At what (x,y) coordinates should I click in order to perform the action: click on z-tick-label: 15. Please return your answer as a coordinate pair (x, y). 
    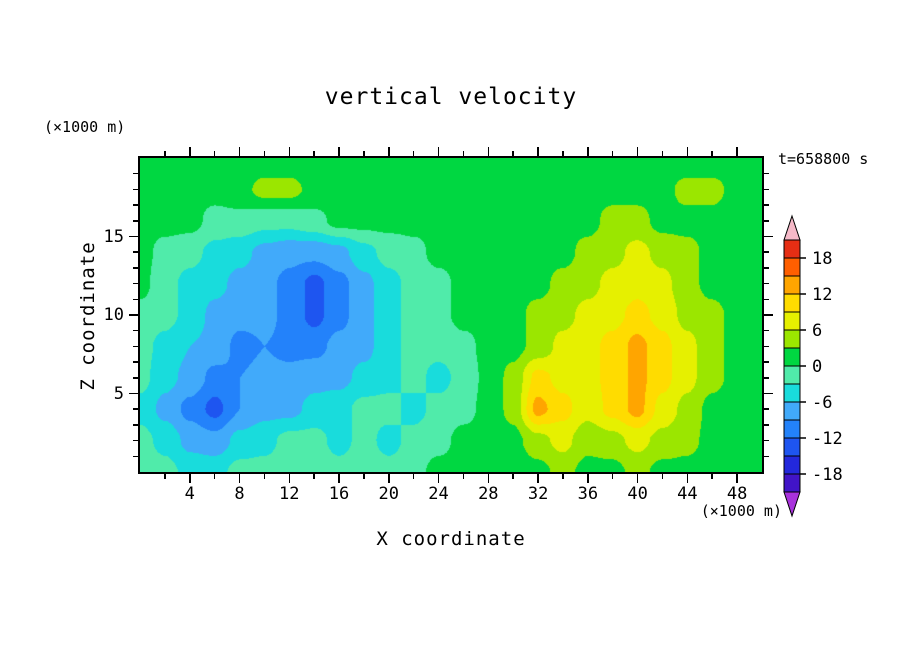
    Looking at the image, I should click on (113, 236).